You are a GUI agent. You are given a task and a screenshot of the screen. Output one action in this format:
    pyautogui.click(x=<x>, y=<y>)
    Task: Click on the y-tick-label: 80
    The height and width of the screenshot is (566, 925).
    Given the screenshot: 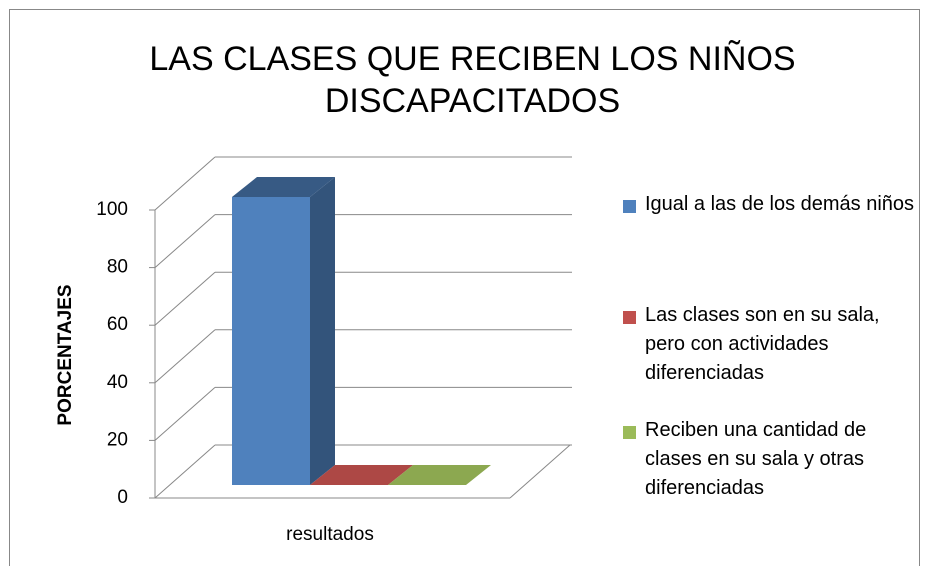 What is the action you would take?
    pyautogui.click(x=117, y=267)
    